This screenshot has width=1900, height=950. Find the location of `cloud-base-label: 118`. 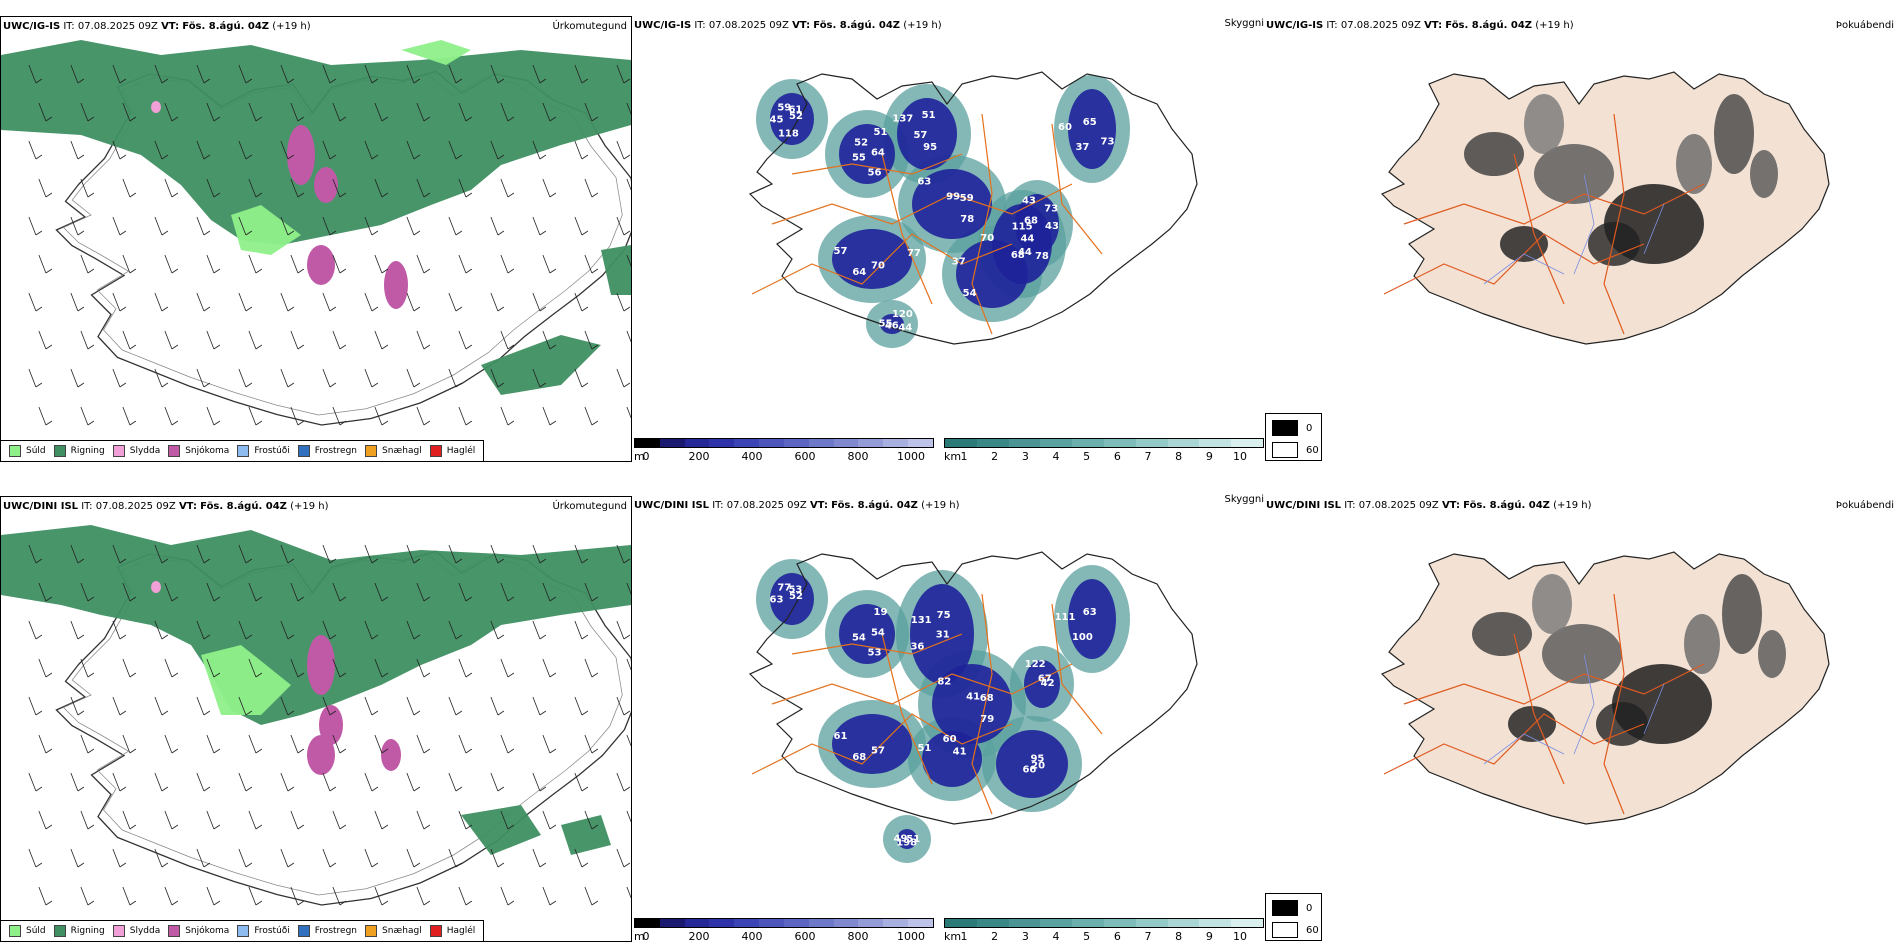

cloud-base-label: 118 is located at coordinates (788, 134).